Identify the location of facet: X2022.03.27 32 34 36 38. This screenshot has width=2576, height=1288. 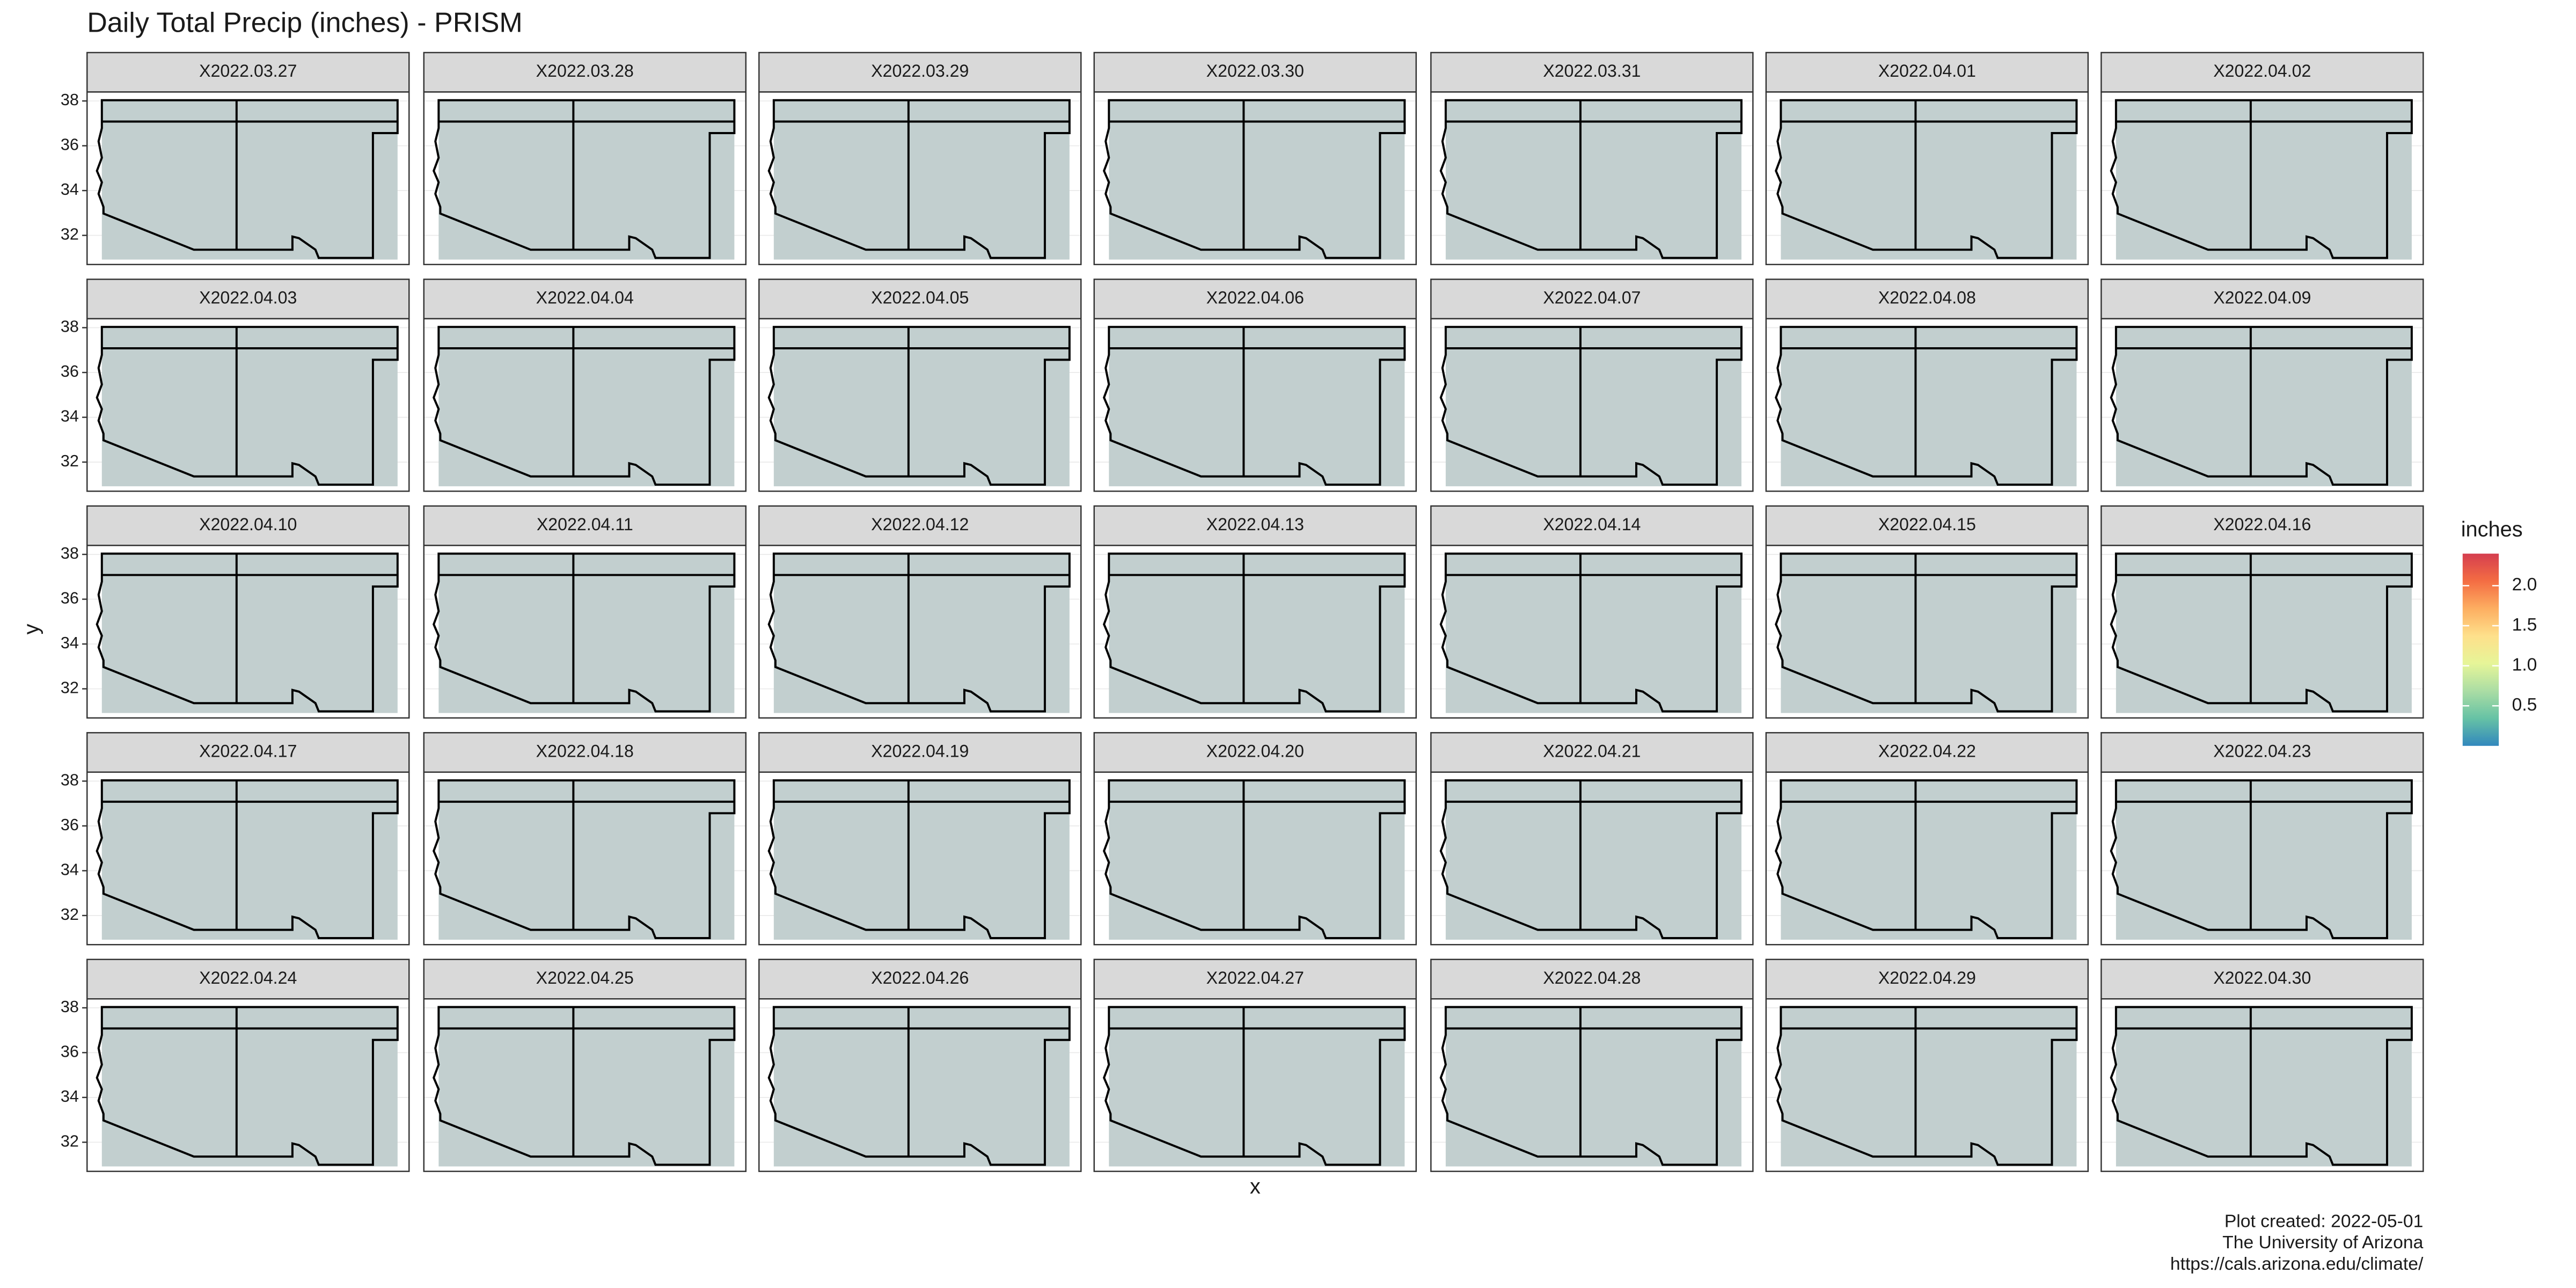
(235, 159).